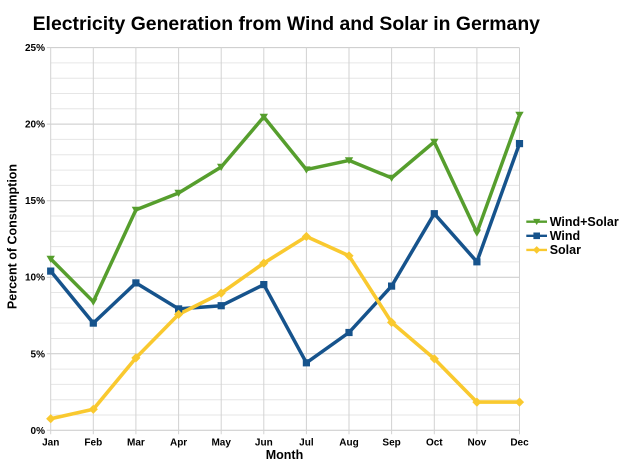 The height and width of the screenshot is (472, 623). I want to click on svg-text: Jun, so click(264, 443).